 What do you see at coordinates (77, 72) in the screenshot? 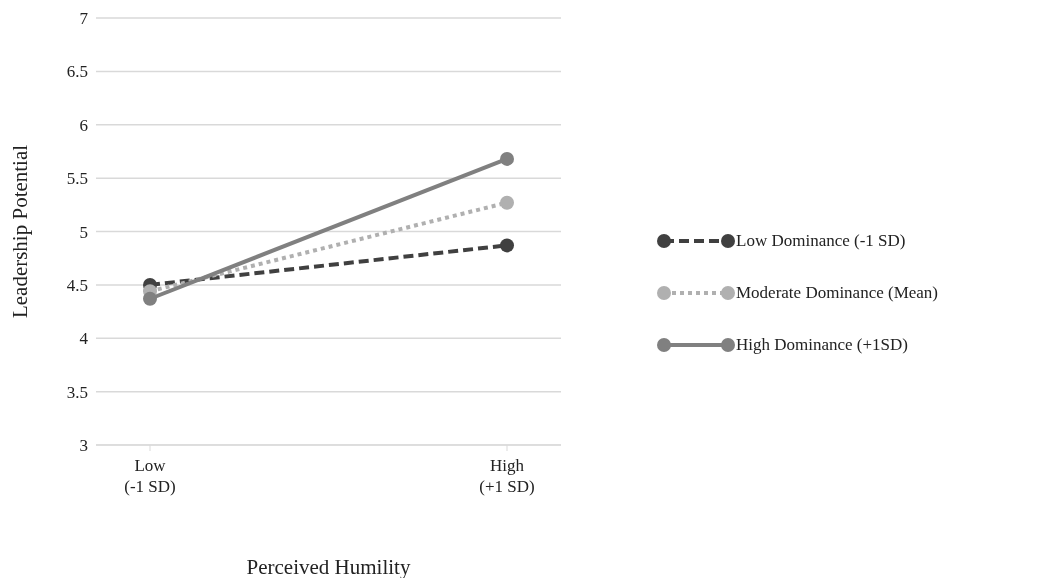
I see `y-tick-label: 6.5` at bounding box center [77, 72].